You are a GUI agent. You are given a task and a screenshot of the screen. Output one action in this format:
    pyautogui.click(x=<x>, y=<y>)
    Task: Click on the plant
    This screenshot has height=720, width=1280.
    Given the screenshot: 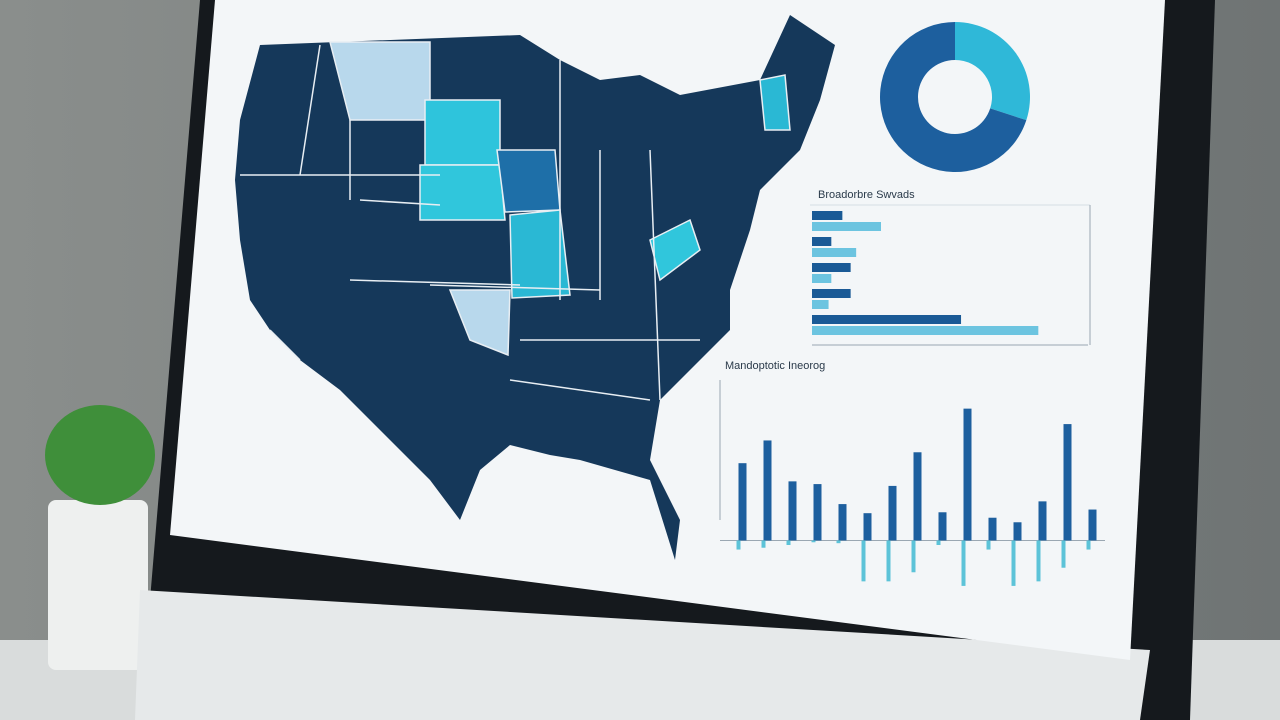 What is the action you would take?
    pyautogui.click(x=100, y=455)
    